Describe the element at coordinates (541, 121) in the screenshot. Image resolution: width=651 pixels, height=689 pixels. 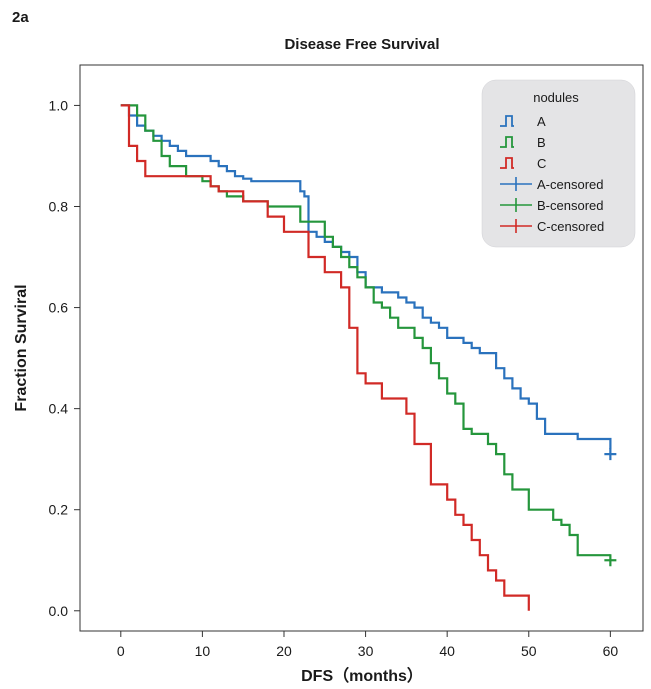
I see `legend-label: A` at that location.